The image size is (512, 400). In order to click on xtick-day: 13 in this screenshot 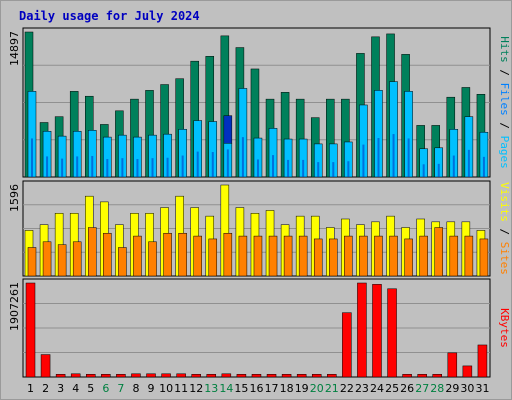, I will do `click(211, 388)`.